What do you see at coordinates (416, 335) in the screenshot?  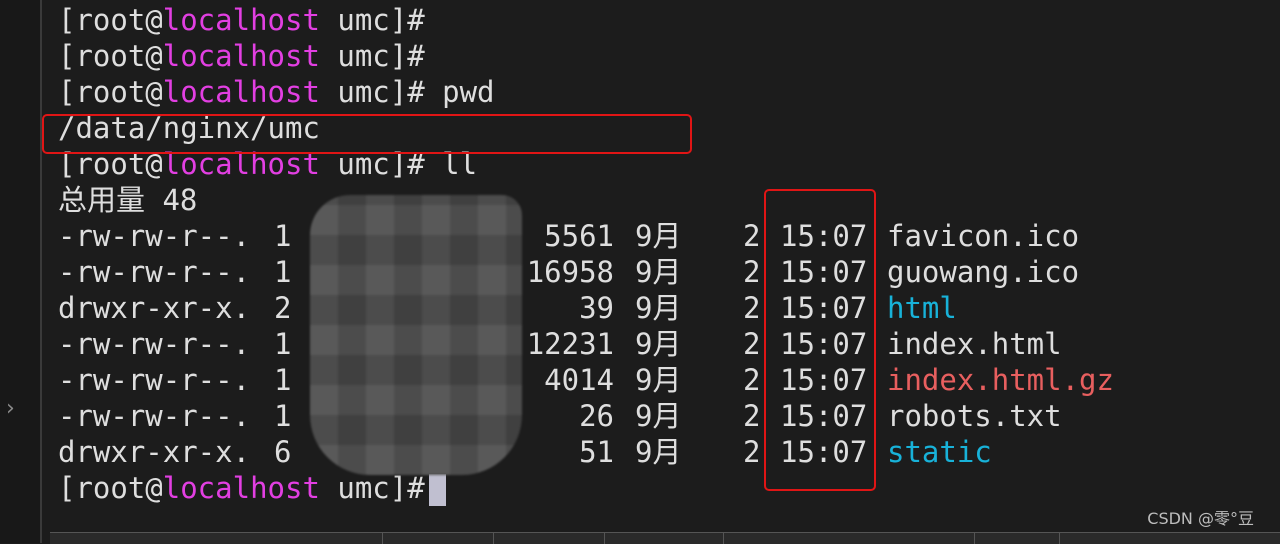 I see `pixelated-redaction` at bounding box center [416, 335].